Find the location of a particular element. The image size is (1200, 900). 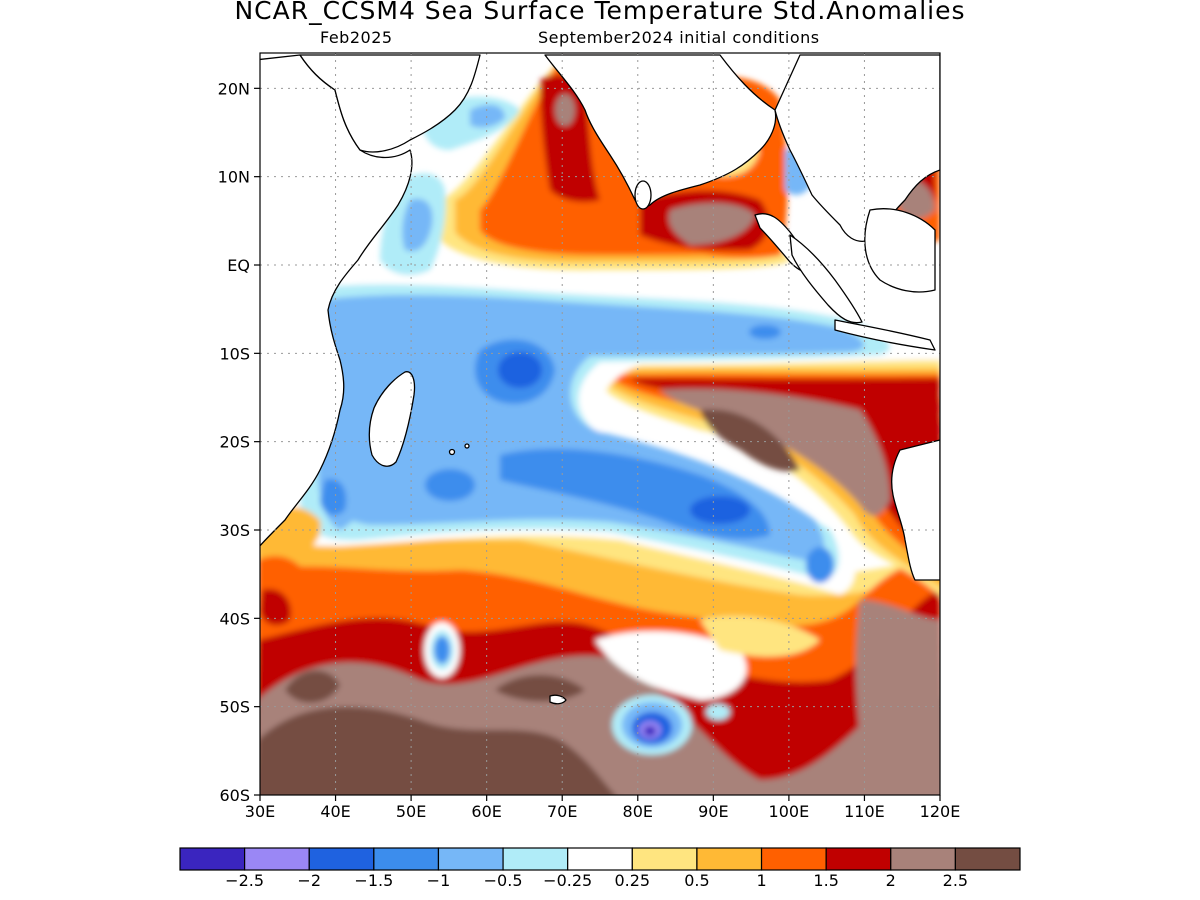

southeast-asia-coast is located at coordinates (857, 148).